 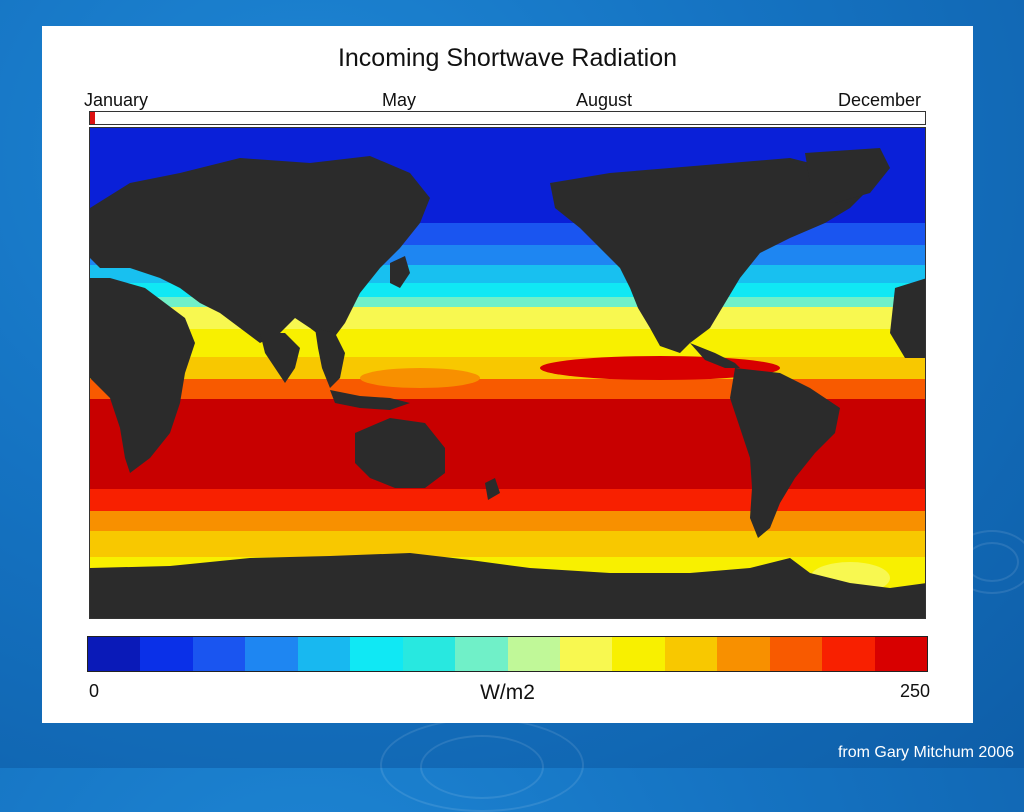 I want to click on month-label-august: August, so click(x=604, y=100).